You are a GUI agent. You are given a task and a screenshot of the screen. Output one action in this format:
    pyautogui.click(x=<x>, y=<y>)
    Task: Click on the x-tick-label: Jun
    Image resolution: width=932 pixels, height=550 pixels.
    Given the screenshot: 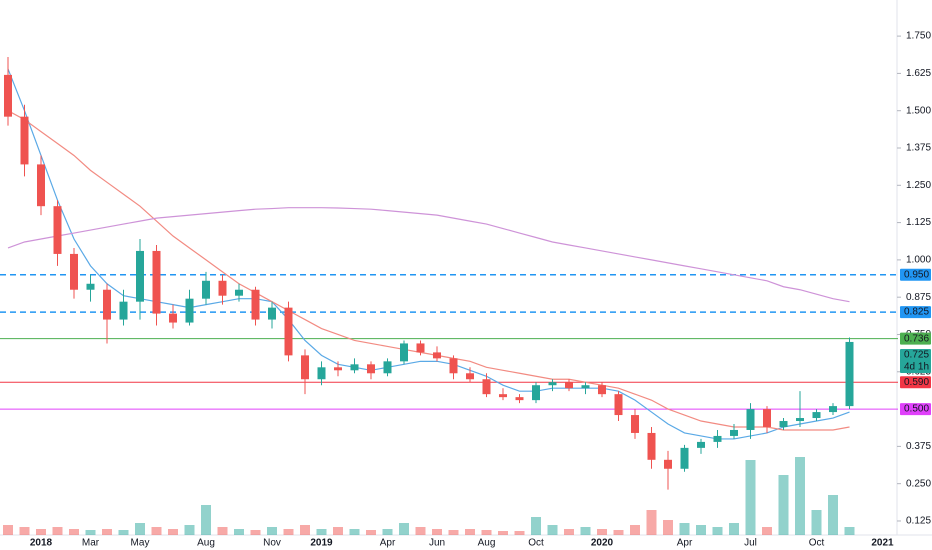 What is the action you would take?
    pyautogui.click(x=437, y=543)
    